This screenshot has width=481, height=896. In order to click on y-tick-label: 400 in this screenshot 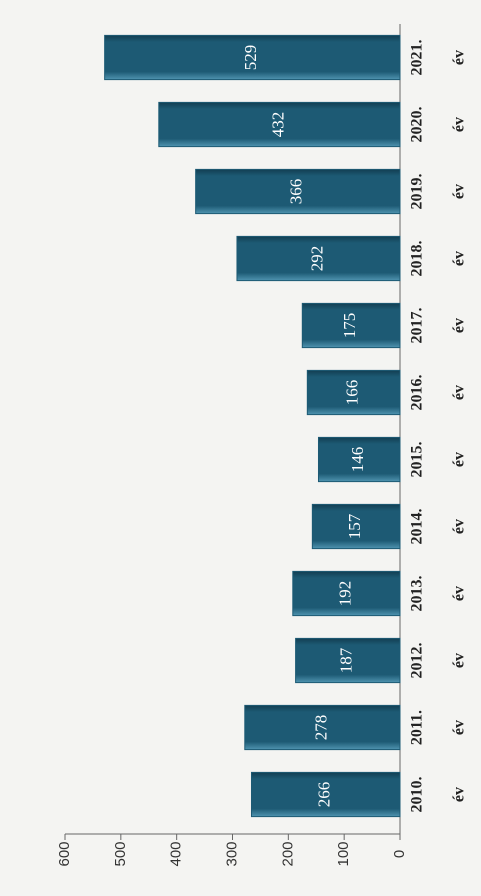, I will do `click(176, 853)`.